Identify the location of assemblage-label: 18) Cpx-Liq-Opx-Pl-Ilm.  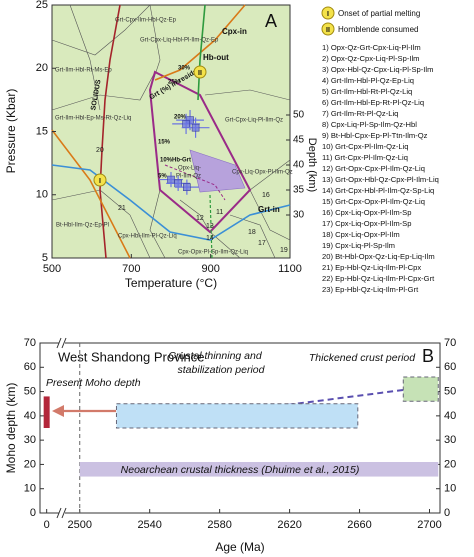
(361, 234).